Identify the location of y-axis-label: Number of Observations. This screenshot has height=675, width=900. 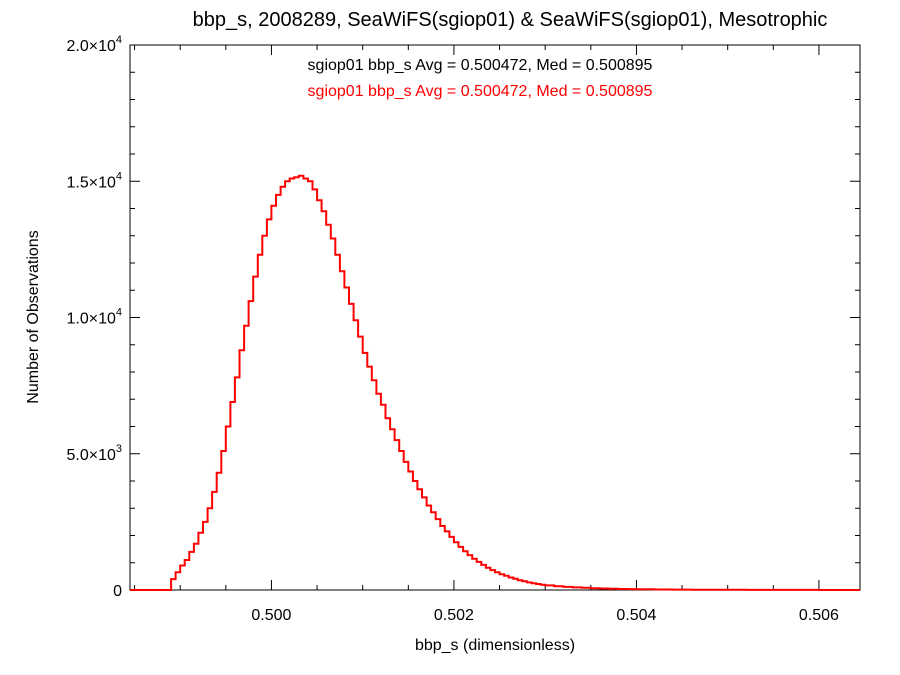
(33, 316).